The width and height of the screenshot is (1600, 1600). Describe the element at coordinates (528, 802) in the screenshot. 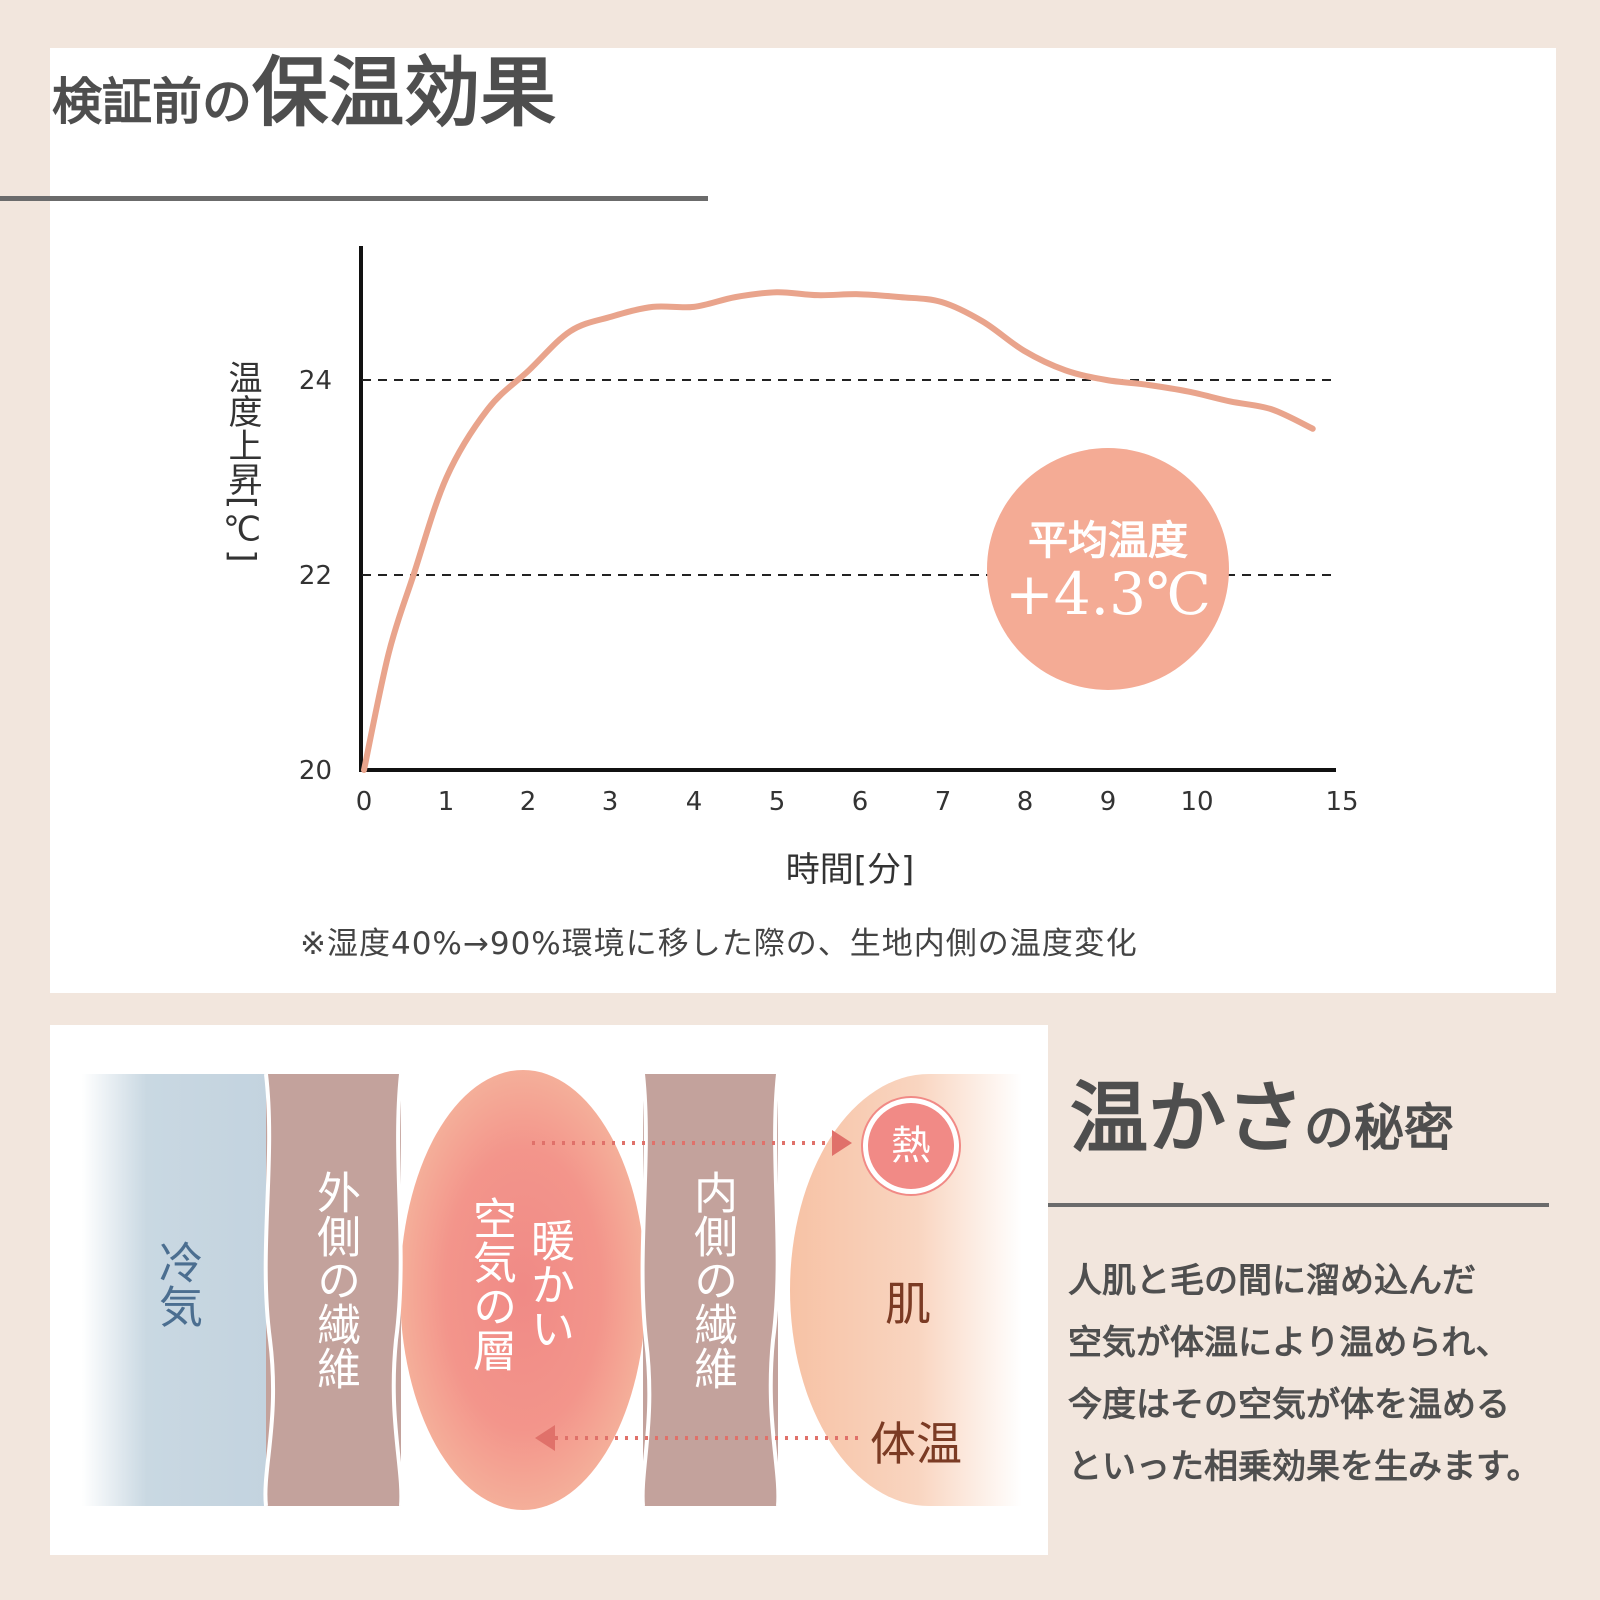

I see `x-tick-label: 2` at that location.